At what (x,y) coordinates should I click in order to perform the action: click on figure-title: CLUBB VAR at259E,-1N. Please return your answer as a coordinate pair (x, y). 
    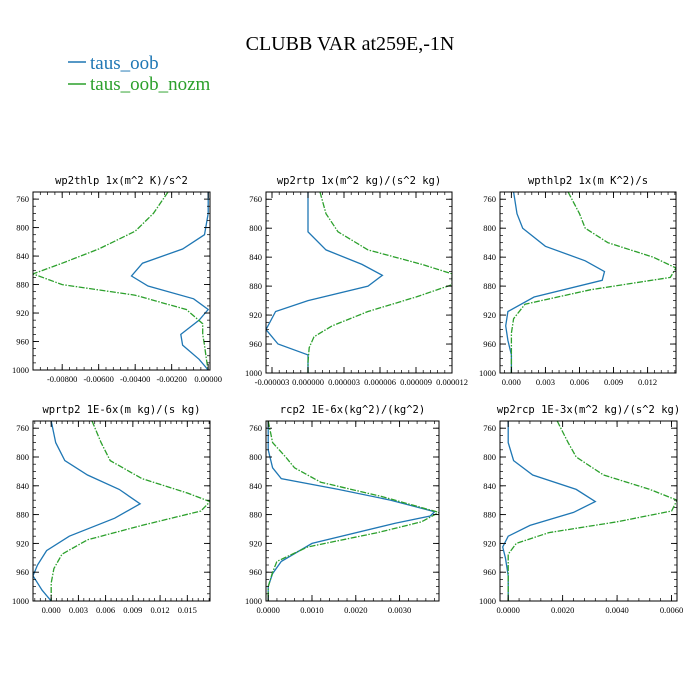
    Looking at the image, I should click on (350, 44).